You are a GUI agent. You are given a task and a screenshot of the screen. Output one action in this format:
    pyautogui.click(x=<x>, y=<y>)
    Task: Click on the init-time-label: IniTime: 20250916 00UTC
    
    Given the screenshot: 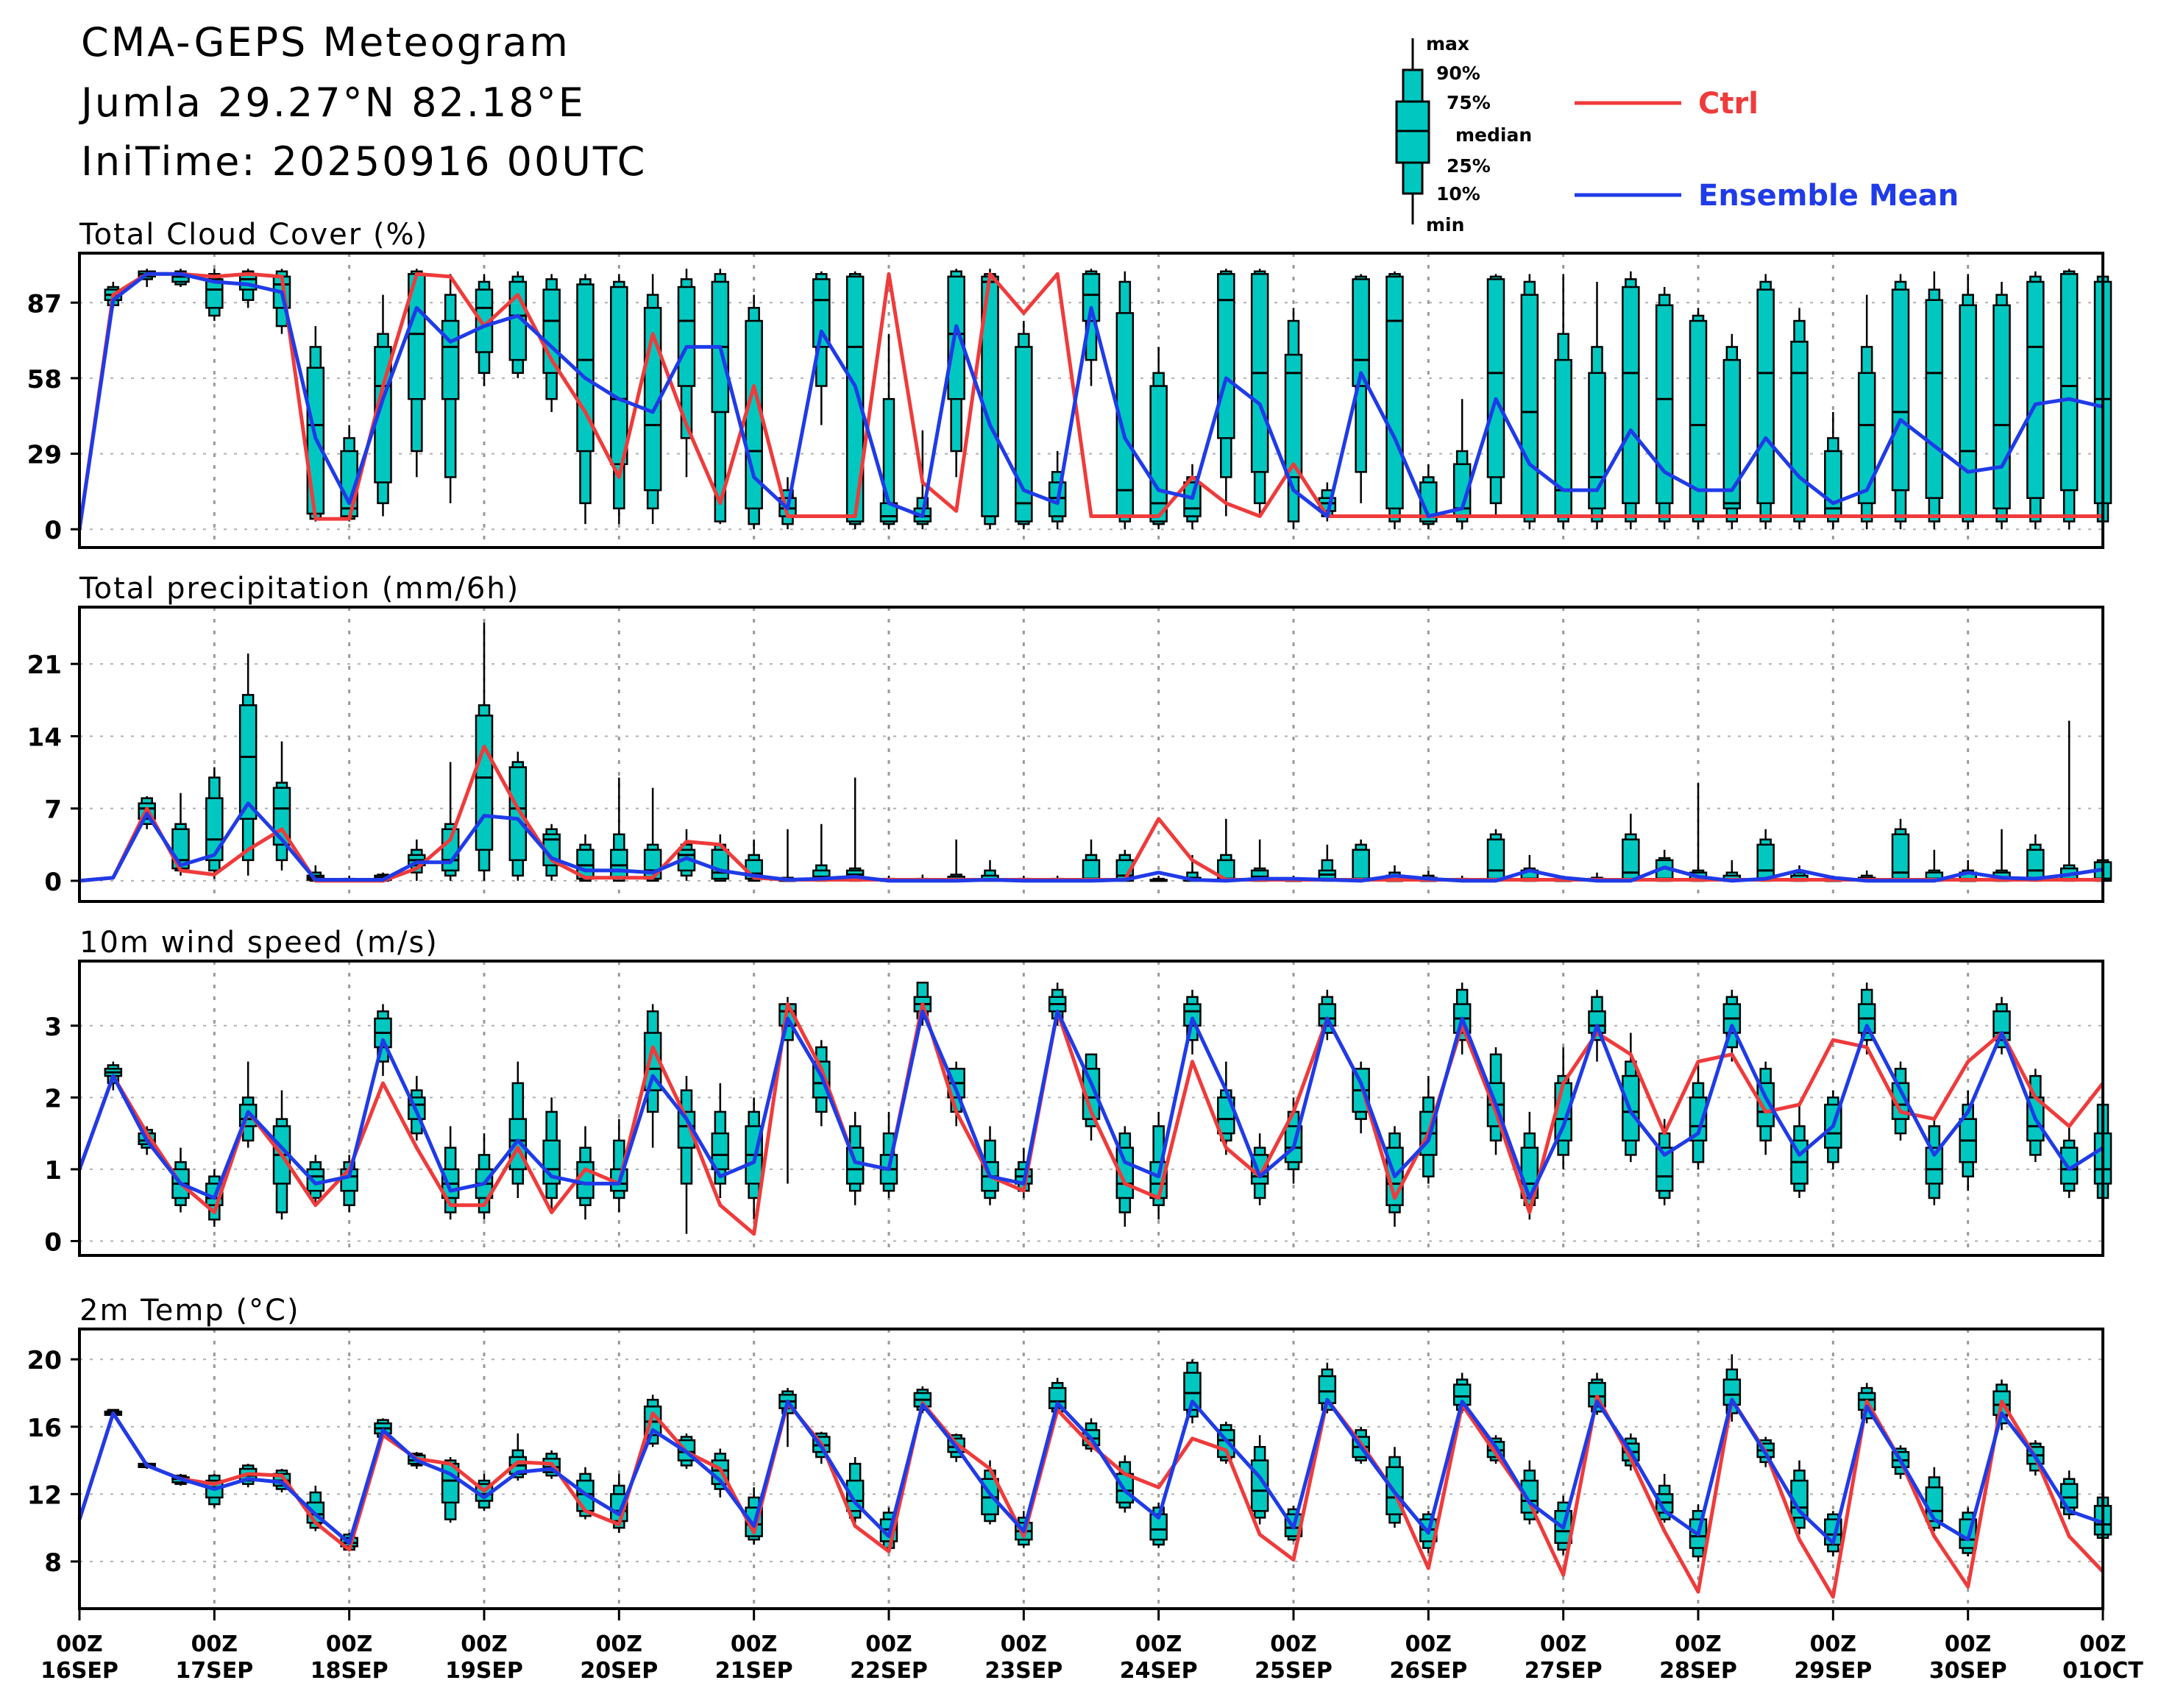 What is the action you would take?
    pyautogui.click(x=364, y=161)
    